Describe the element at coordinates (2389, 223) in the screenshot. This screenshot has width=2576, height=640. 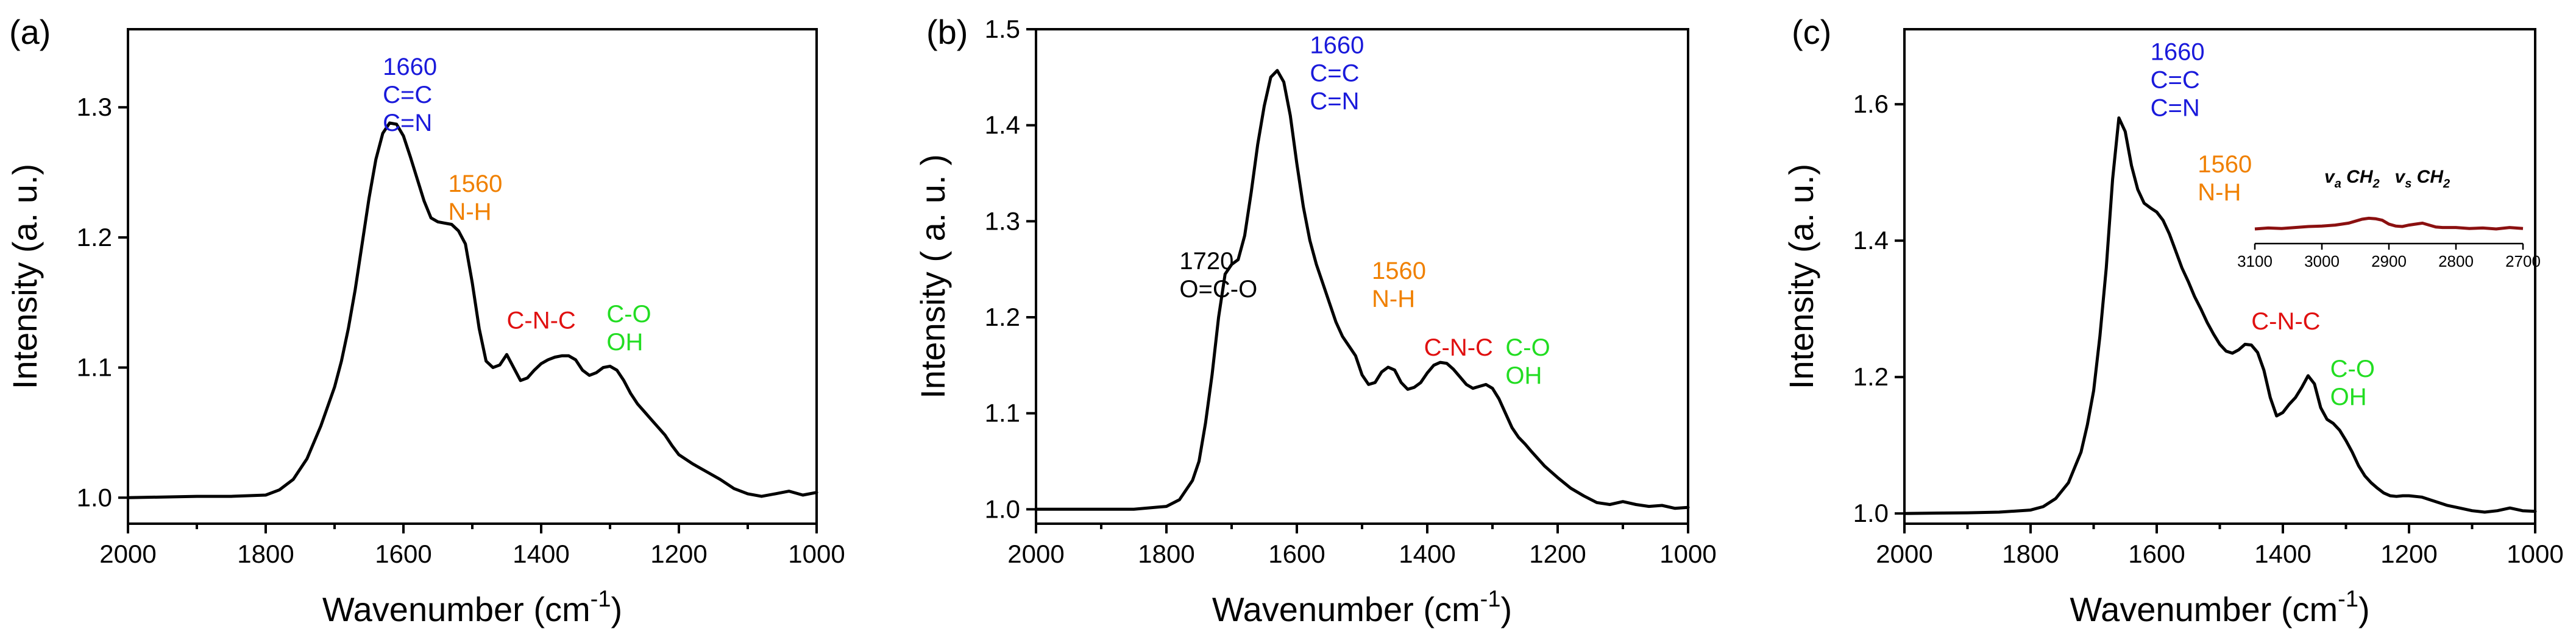
I see `inset-line` at that location.